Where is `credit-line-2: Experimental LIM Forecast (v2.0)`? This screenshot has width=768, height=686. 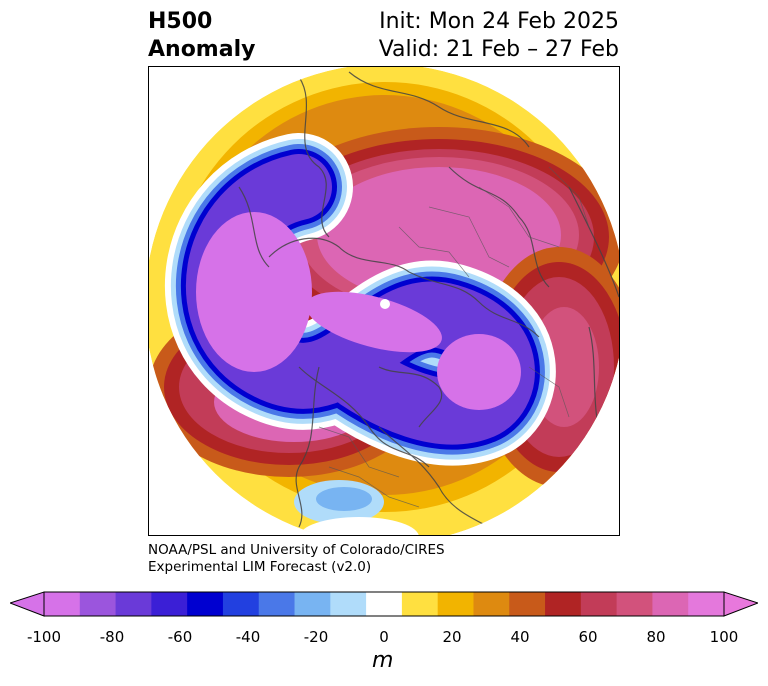 credit-line-2: Experimental LIM Forecast (v2.0) is located at coordinates (260, 567).